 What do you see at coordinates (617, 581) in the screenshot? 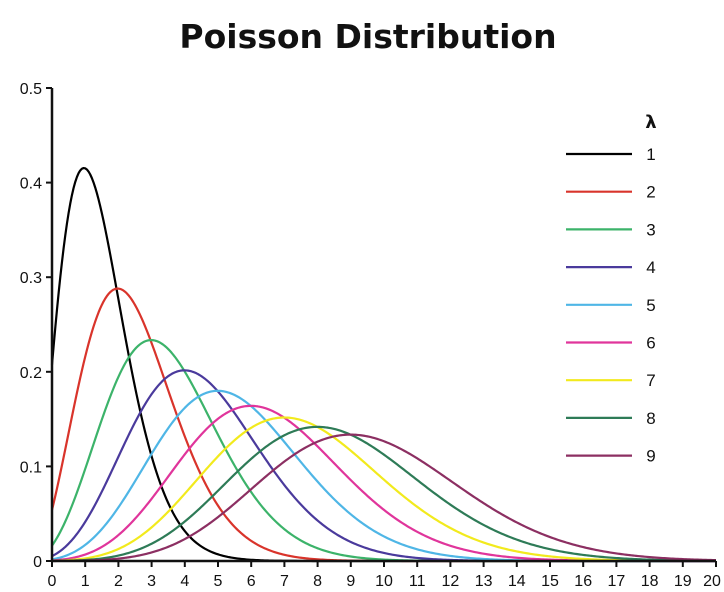
I see `x-tick-label: 17` at bounding box center [617, 581].